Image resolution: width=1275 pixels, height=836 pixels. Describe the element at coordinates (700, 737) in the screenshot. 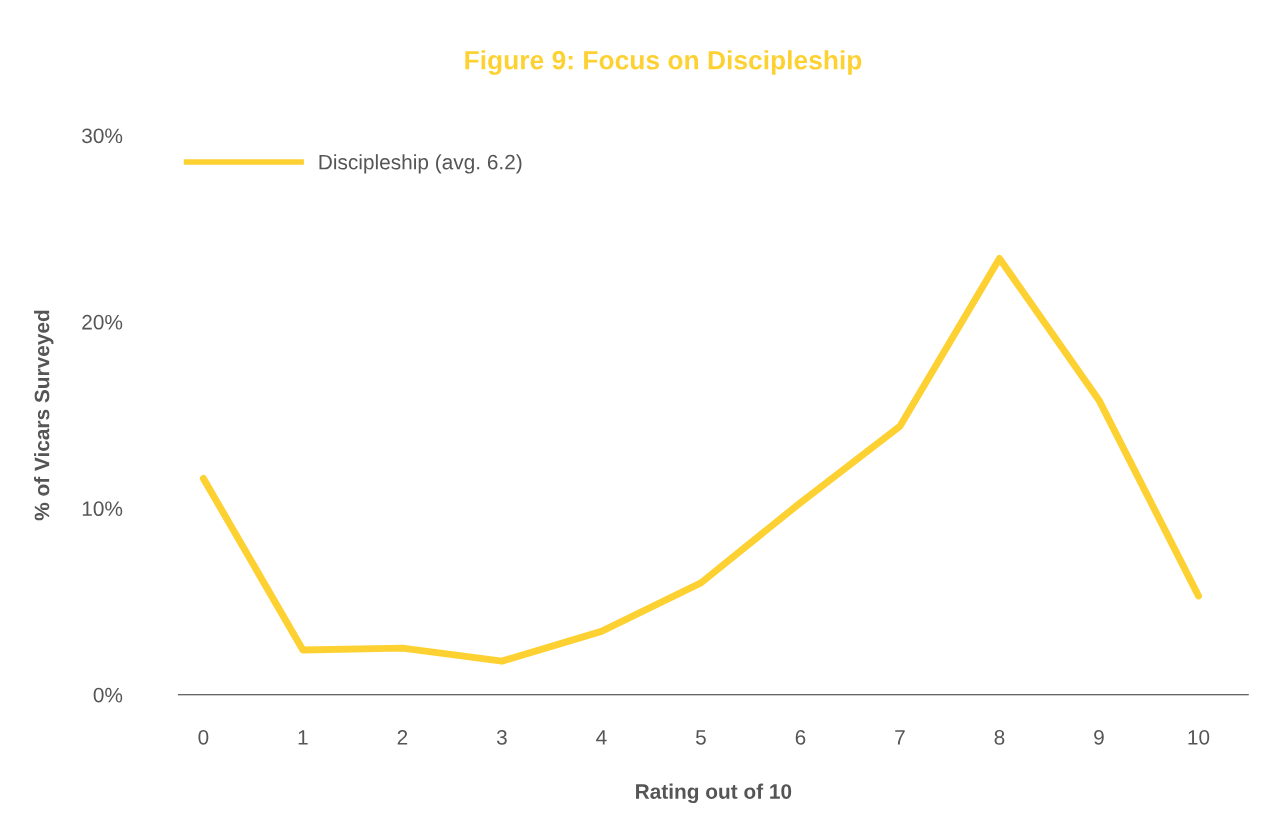

I see `x-tick-label: 5` at that location.